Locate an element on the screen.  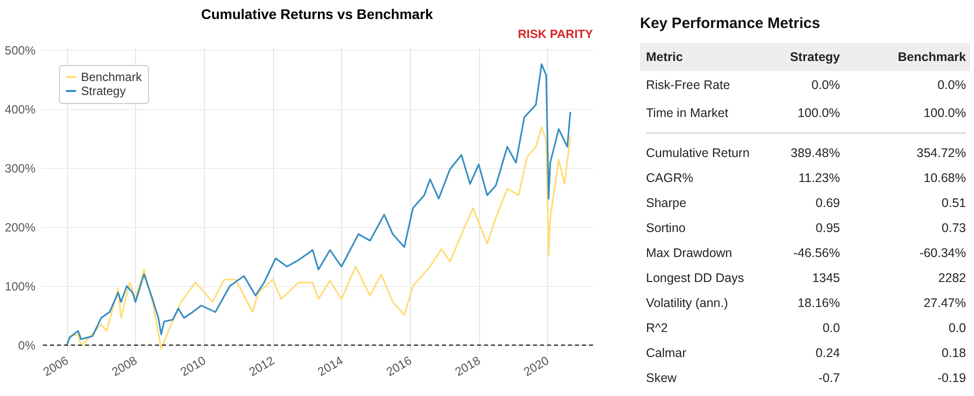
y-tick-label: 300% is located at coordinates (20, 169).